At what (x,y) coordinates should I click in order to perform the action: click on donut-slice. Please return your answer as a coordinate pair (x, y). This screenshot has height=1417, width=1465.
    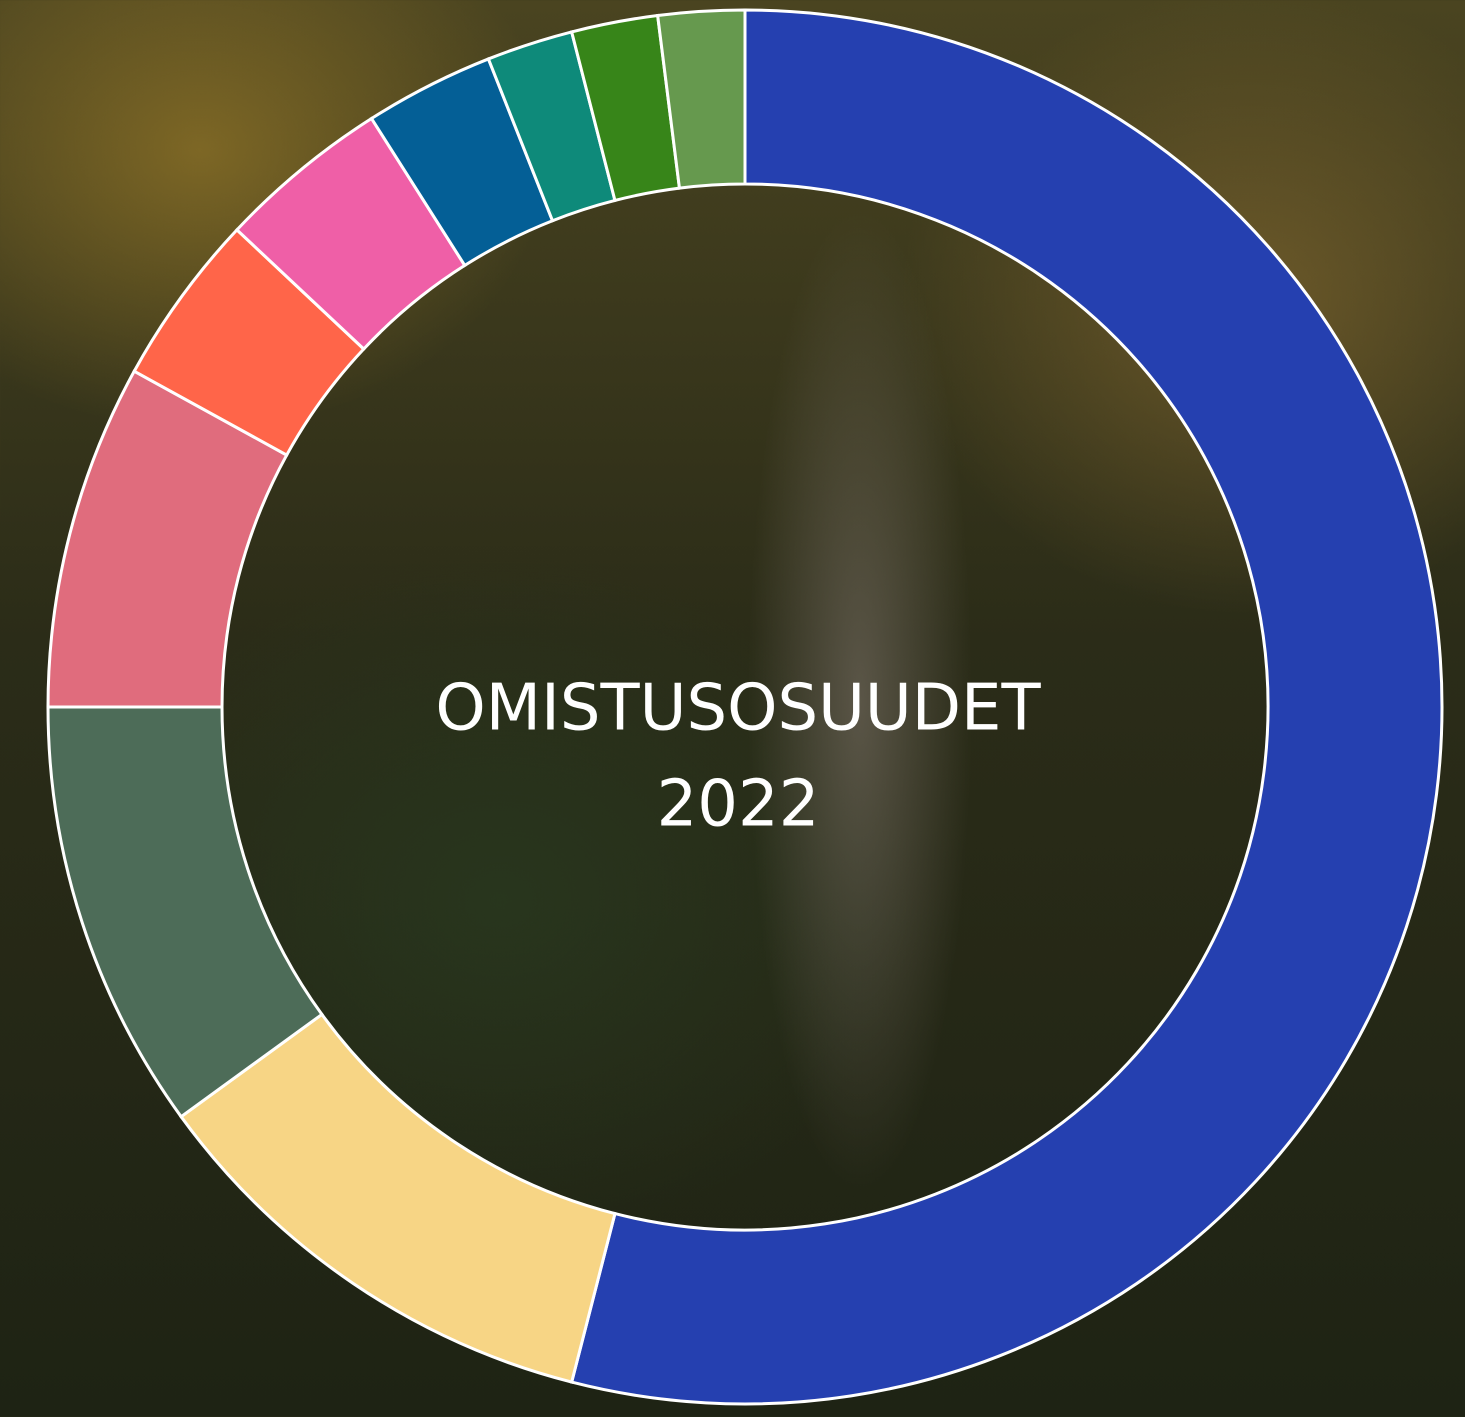
    Looking at the image, I should click on (701, 99).